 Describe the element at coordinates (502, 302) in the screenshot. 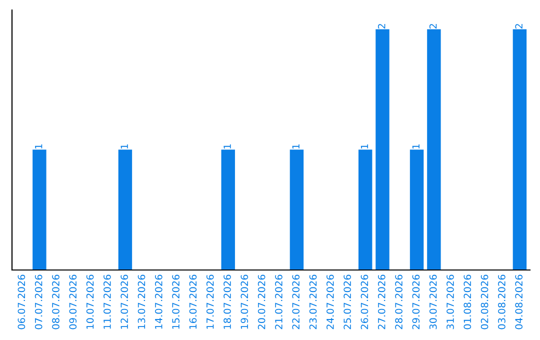

I see `x-tick-label: 03.08.2026` at that location.